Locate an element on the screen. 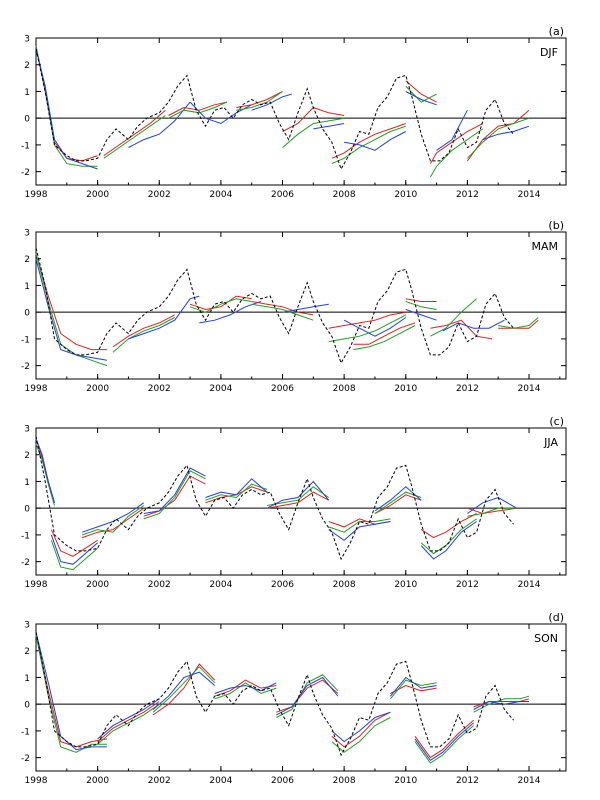  season-label: MAM is located at coordinates (544, 246).